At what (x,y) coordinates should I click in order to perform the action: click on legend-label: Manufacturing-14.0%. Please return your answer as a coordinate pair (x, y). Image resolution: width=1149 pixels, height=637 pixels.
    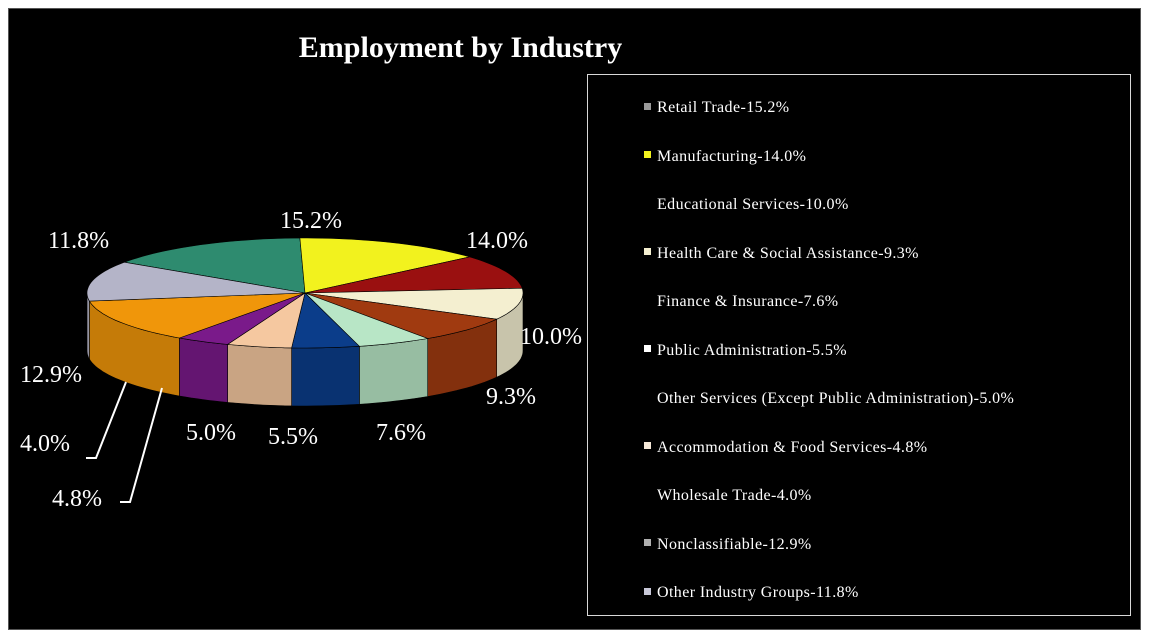
    Looking at the image, I should click on (732, 156).